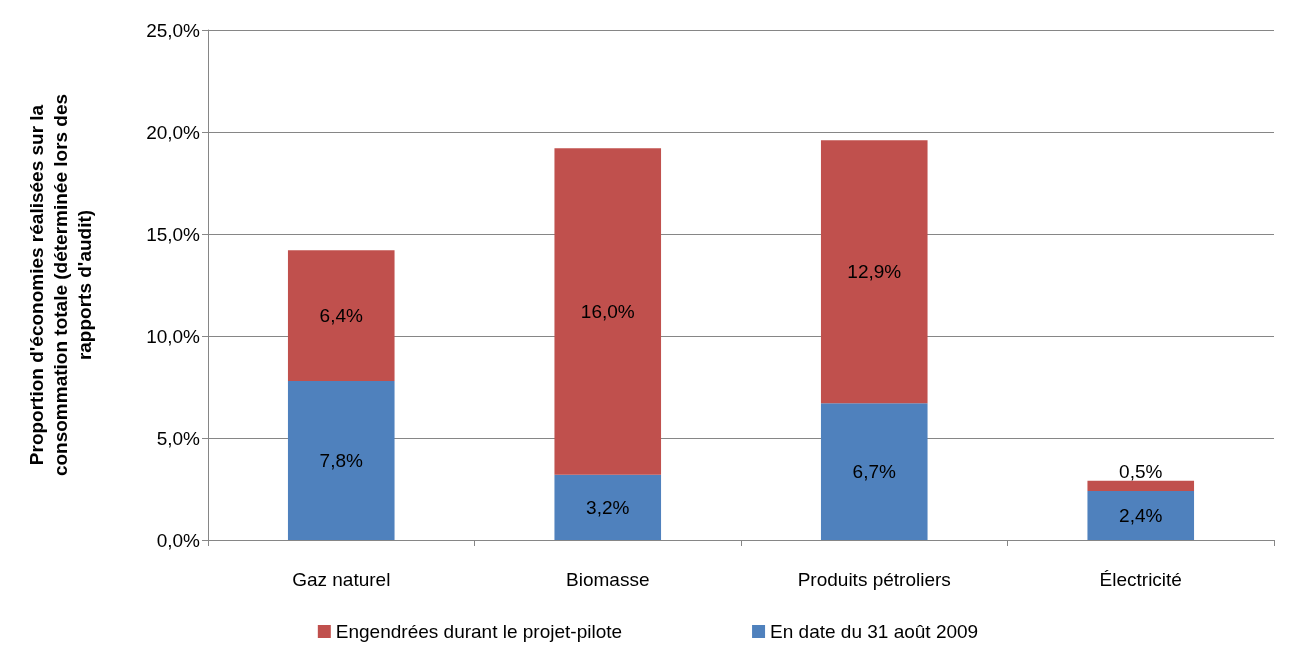 The width and height of the screenshot is (1296, 654). I want to click on data-label: 12,9%, so click(874, 272).